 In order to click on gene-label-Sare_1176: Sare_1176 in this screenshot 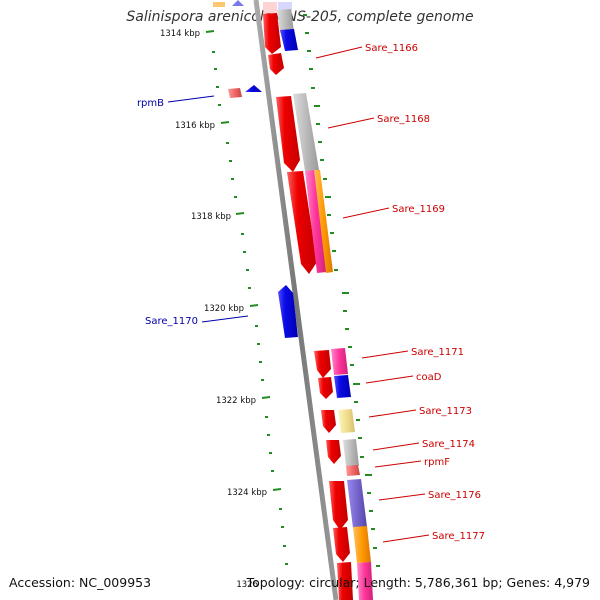, I will do `click(454, 495)`.